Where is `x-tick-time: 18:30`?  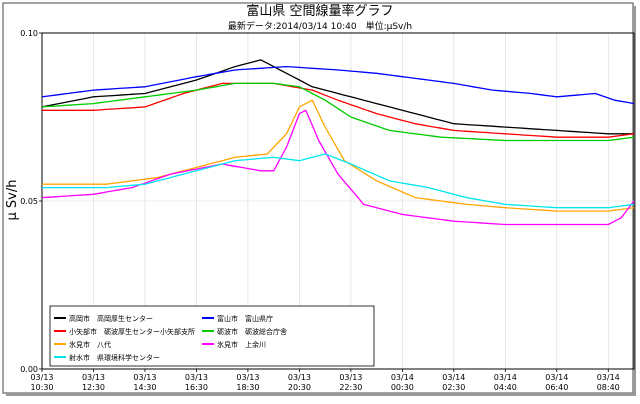
x-tick-time: 18:30 is located at coordinates (247, 387).